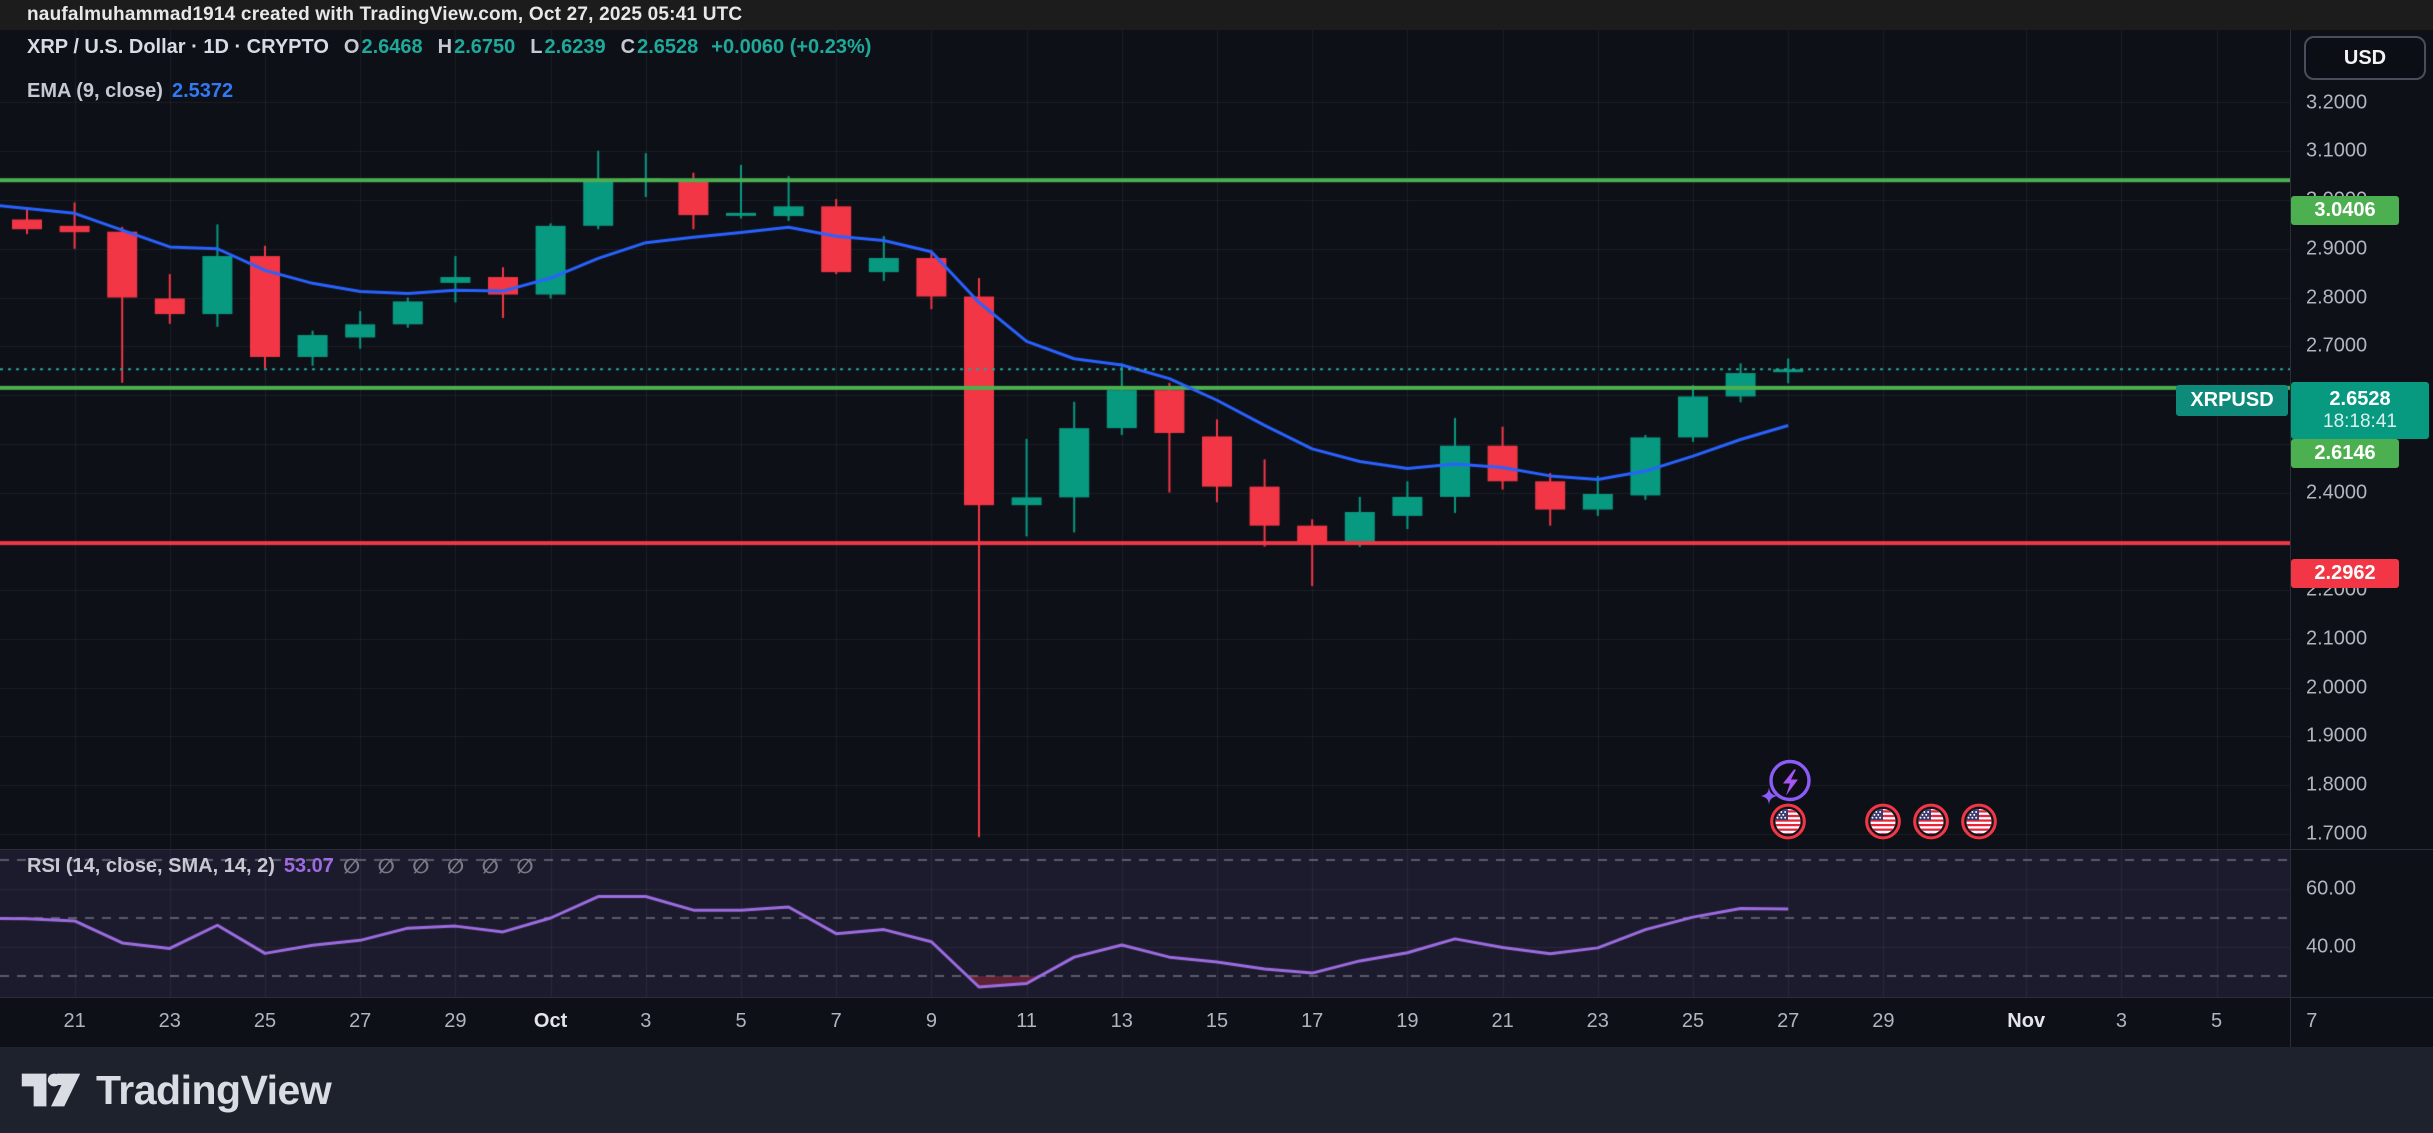 The height and width of the screenshot is (1133, 2433). Describe the element at coordinates (2337, 345) in the screenshot. I see `price-axis-label: 2.7000` at that location.